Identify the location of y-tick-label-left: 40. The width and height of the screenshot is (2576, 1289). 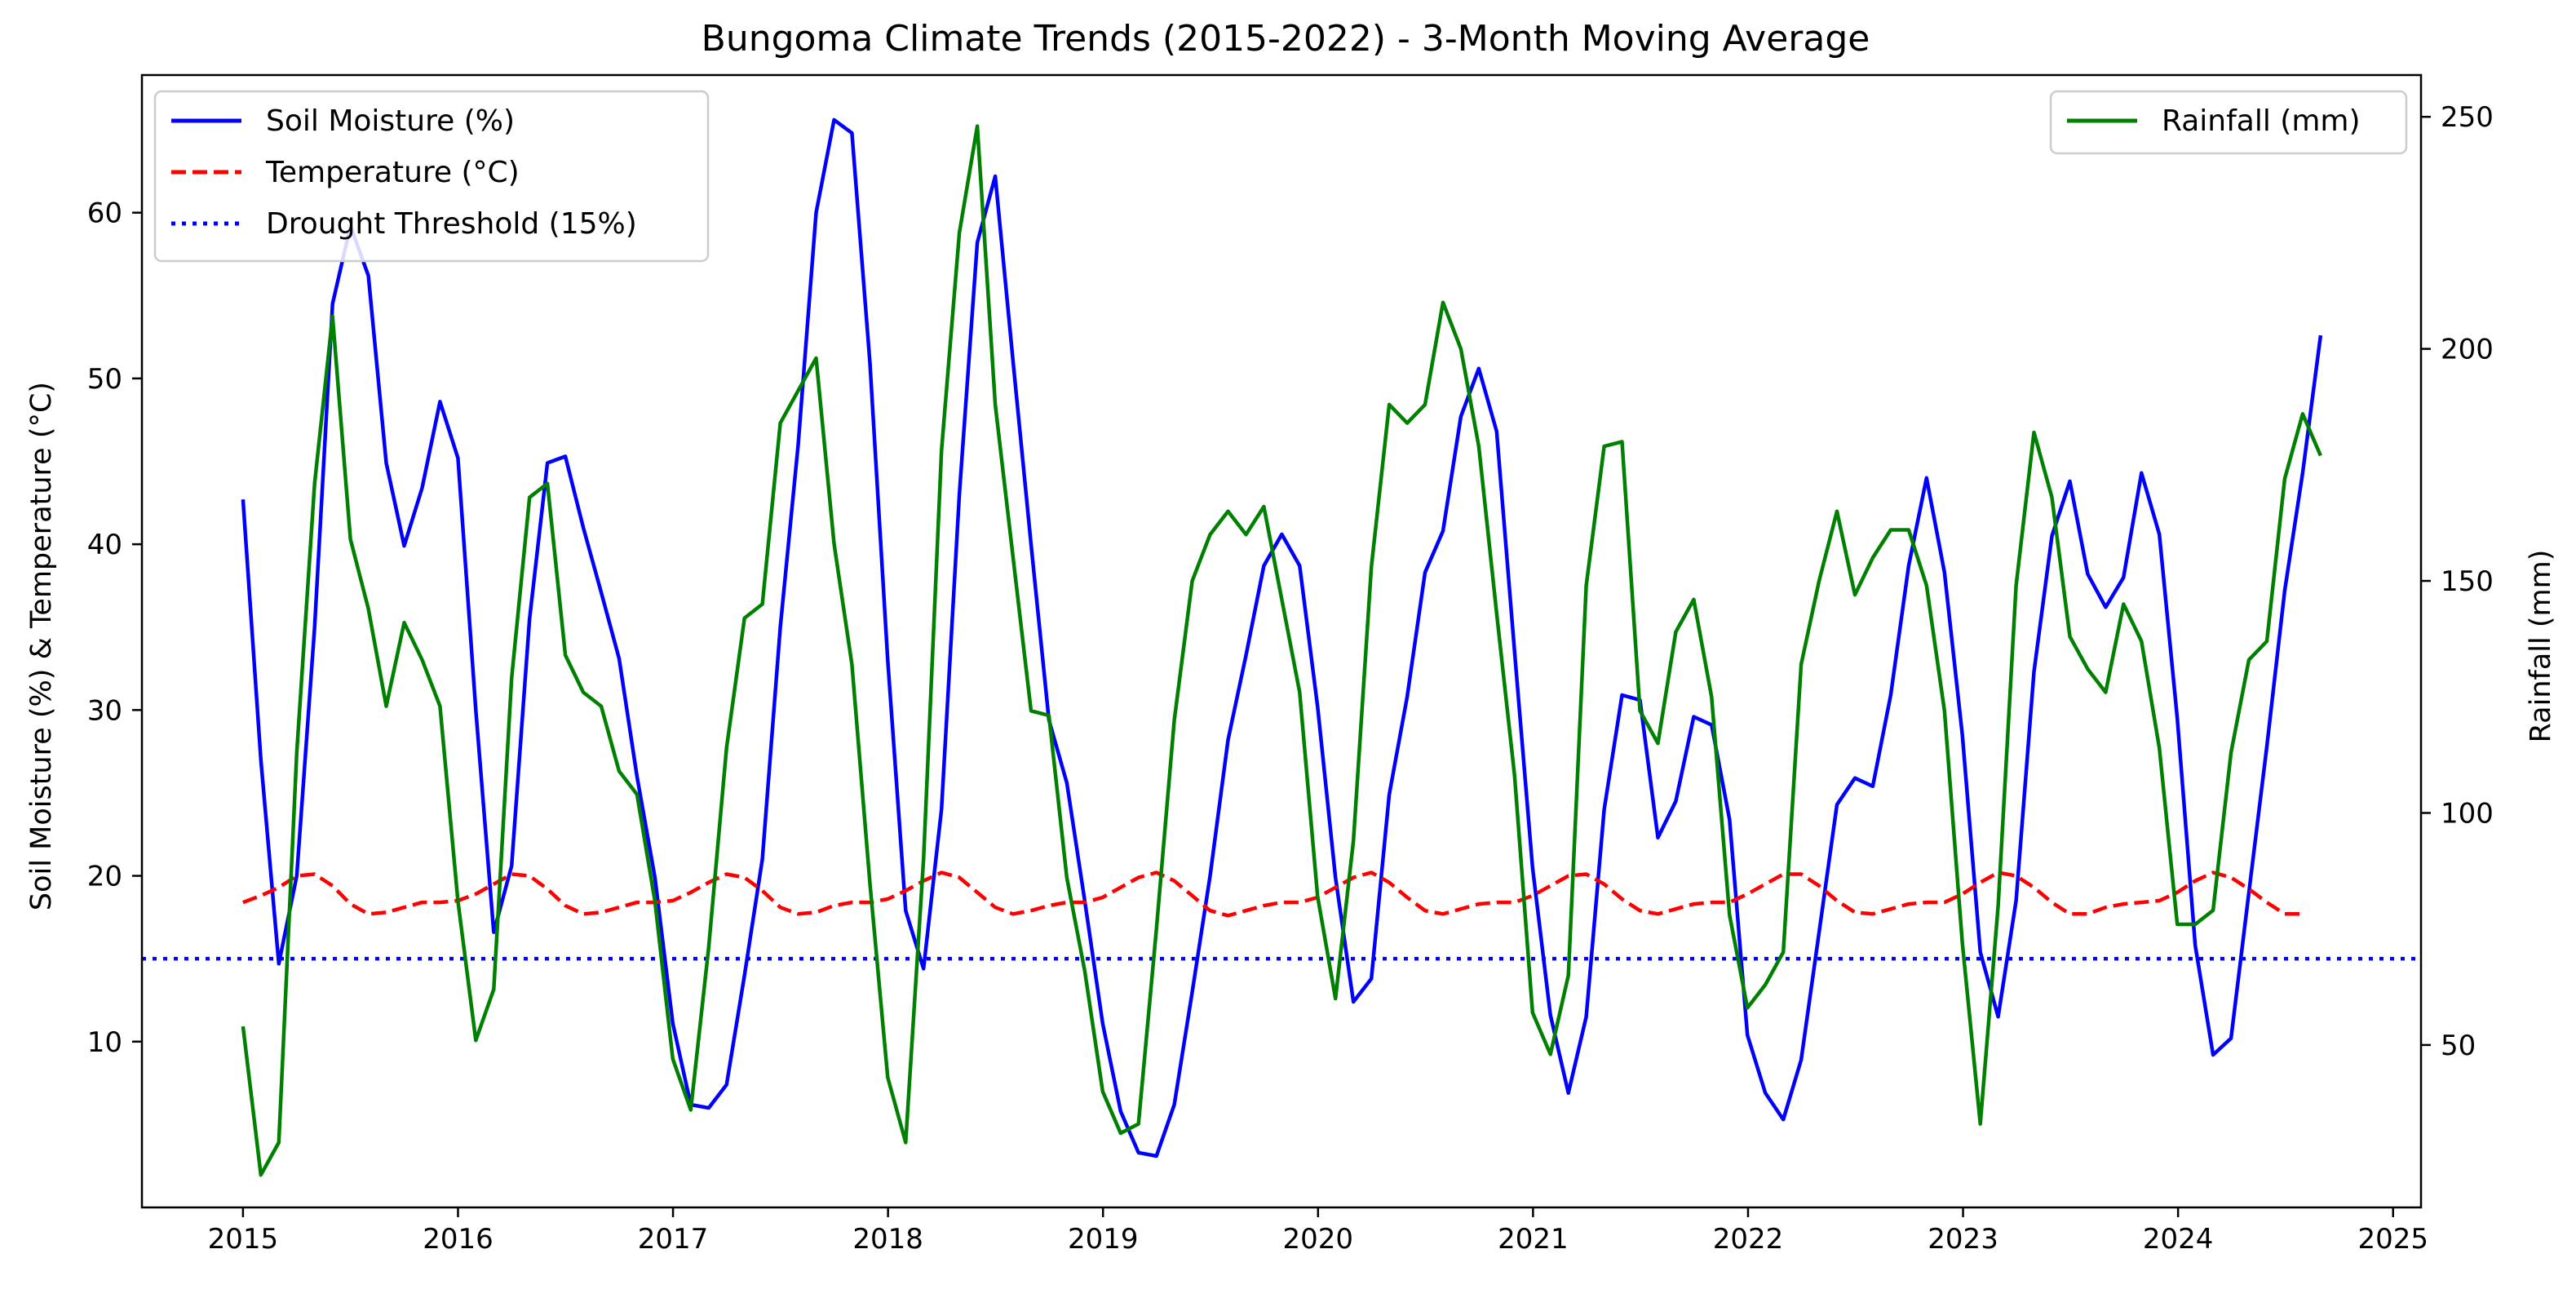
(104, 545).